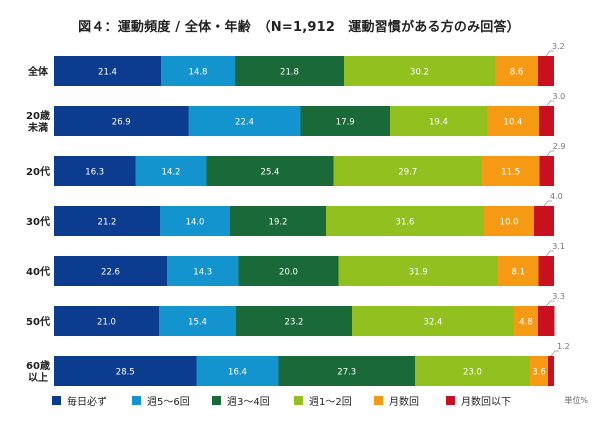 This screenshot has height=433, width=598. I want to click on data-label: 21.4, so click(107, 73).